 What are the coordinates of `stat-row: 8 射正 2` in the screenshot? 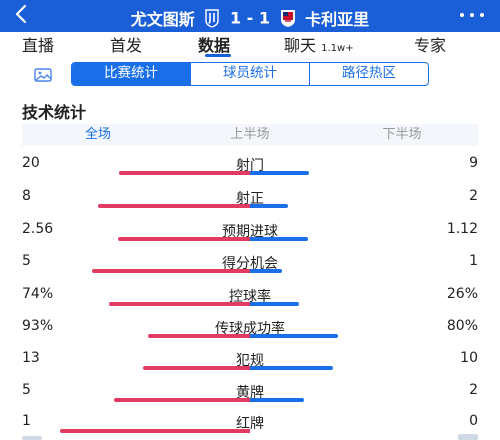 It's located at (250, 204).